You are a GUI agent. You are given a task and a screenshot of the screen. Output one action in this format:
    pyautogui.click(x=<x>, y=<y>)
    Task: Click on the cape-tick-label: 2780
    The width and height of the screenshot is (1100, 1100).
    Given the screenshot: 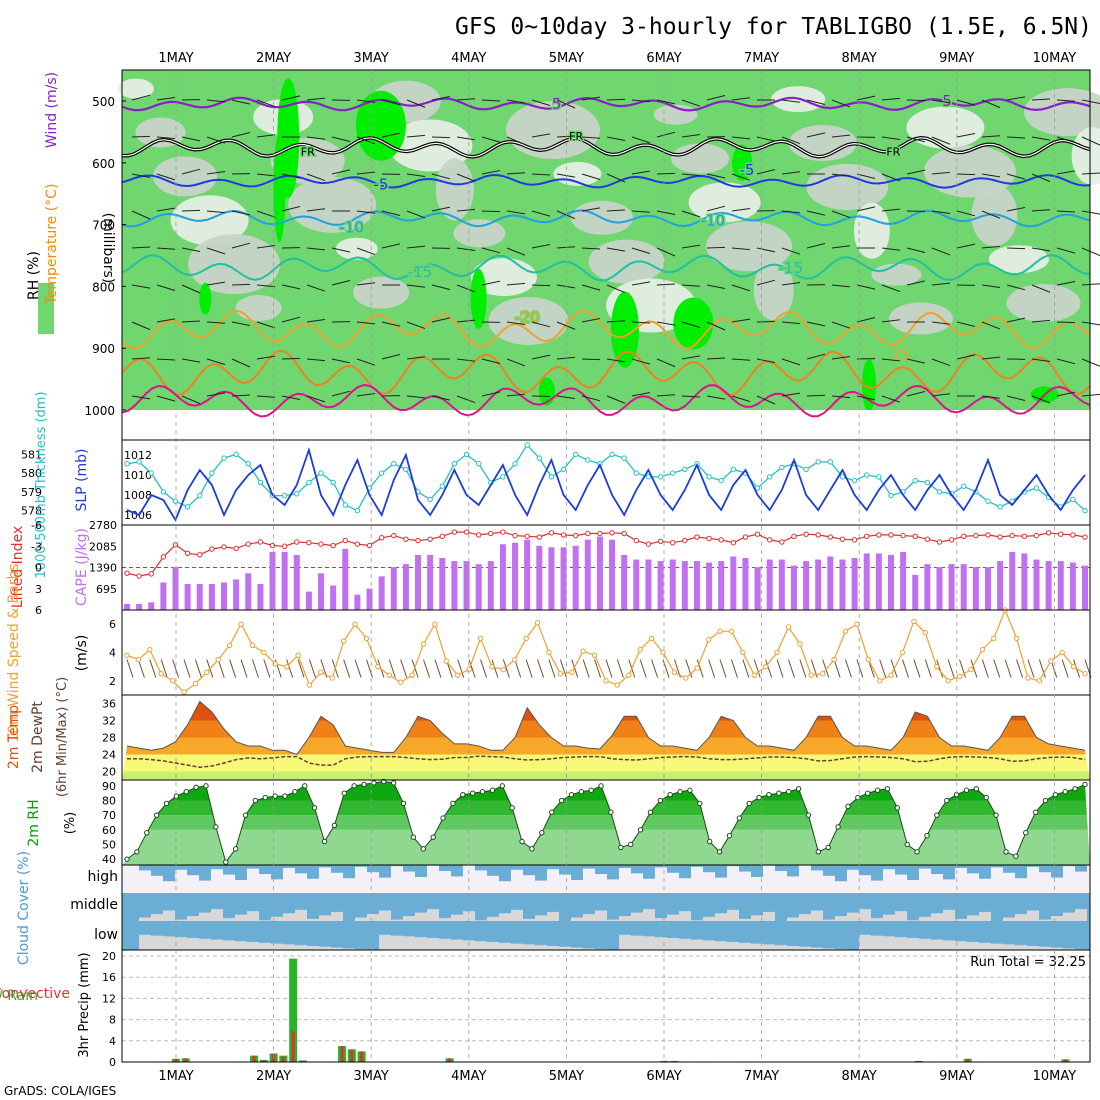 What is the action you would take?
    pyautogui.click(x=103, y=525)
    